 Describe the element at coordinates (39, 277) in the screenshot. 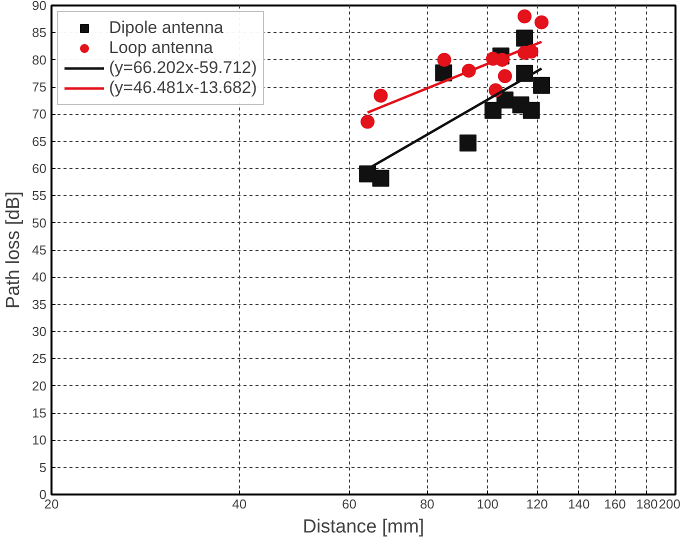

I see `y-tick-label: 40` at that location.